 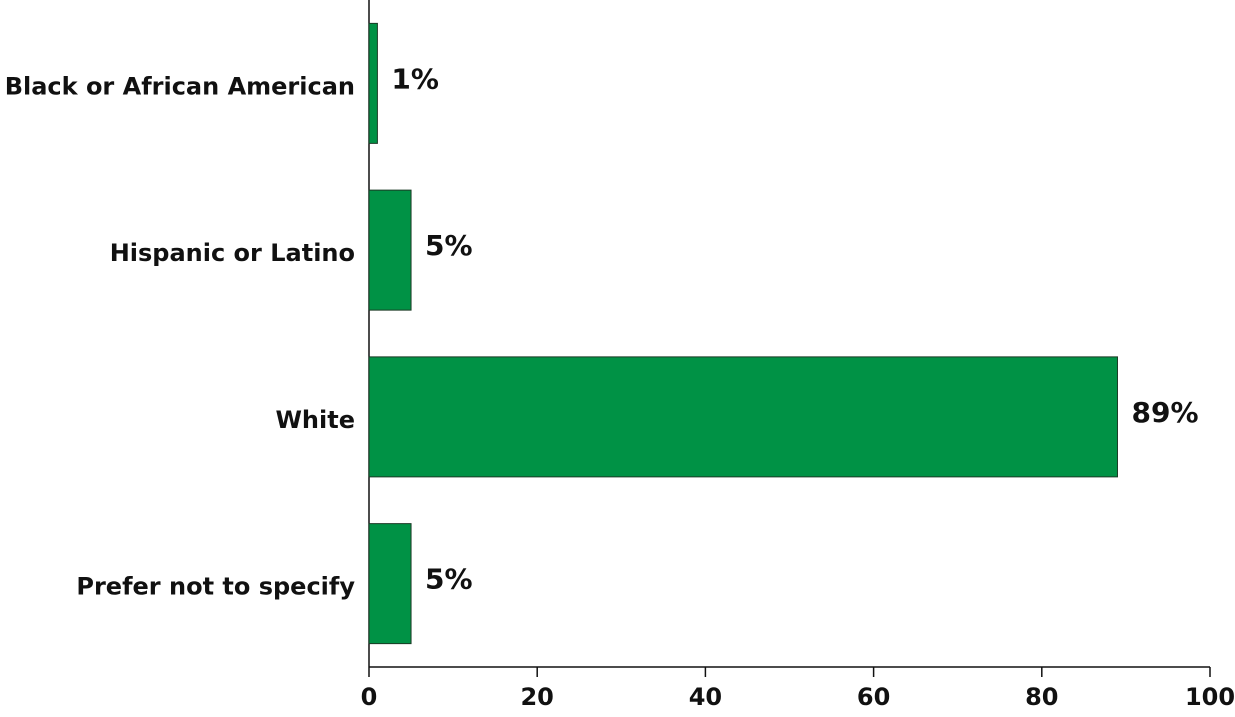 I want to click on x-tick-label: 60, so click(x=873, y=697).